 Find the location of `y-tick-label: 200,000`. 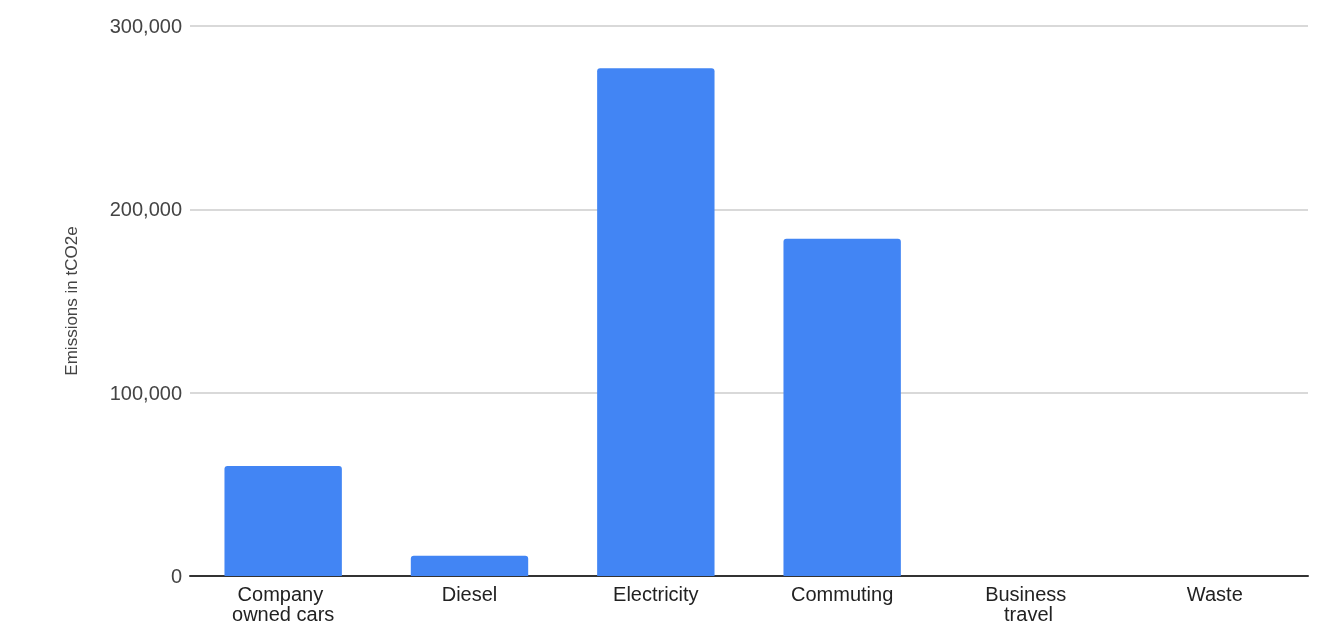

y-tick-label: 200,000 is located at coordinates (145, 209).